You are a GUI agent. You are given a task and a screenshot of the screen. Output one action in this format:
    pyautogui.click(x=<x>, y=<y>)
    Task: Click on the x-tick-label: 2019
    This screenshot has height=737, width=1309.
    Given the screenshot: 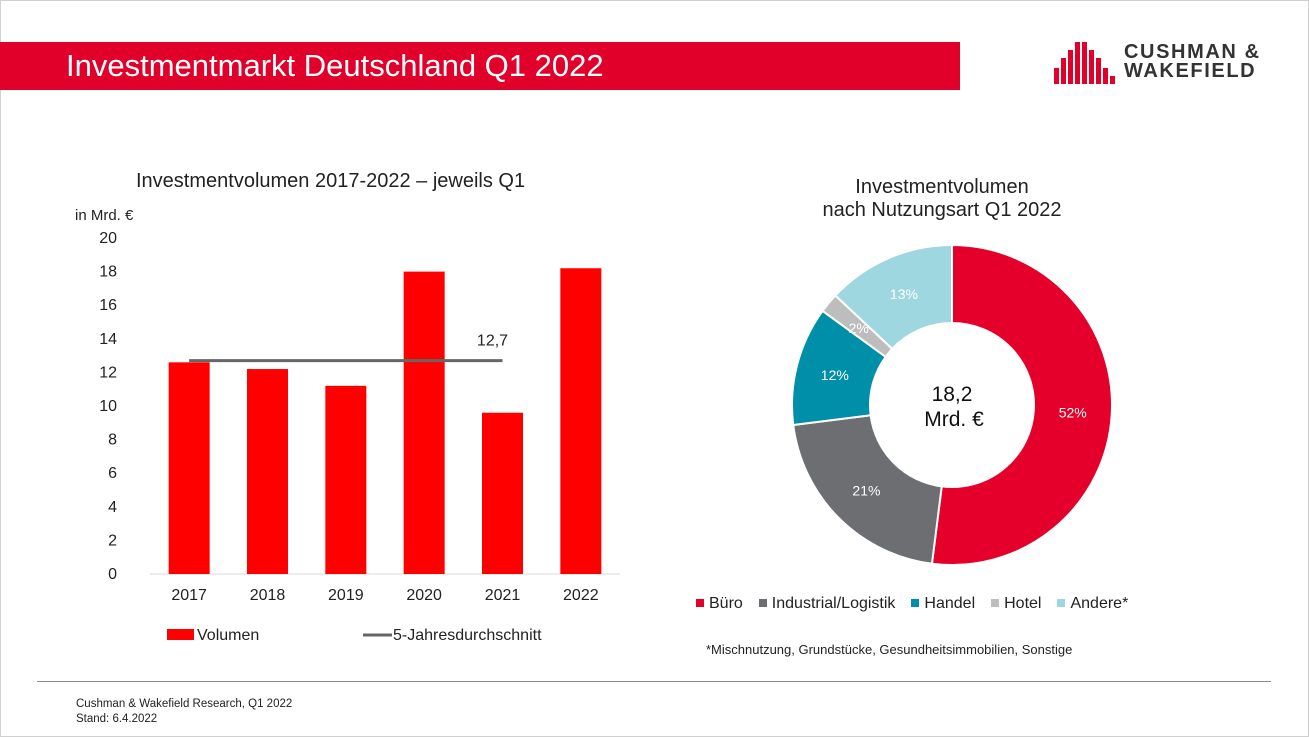 What is the action you would take?
    pyautogui.click(x=346, y=595)
    